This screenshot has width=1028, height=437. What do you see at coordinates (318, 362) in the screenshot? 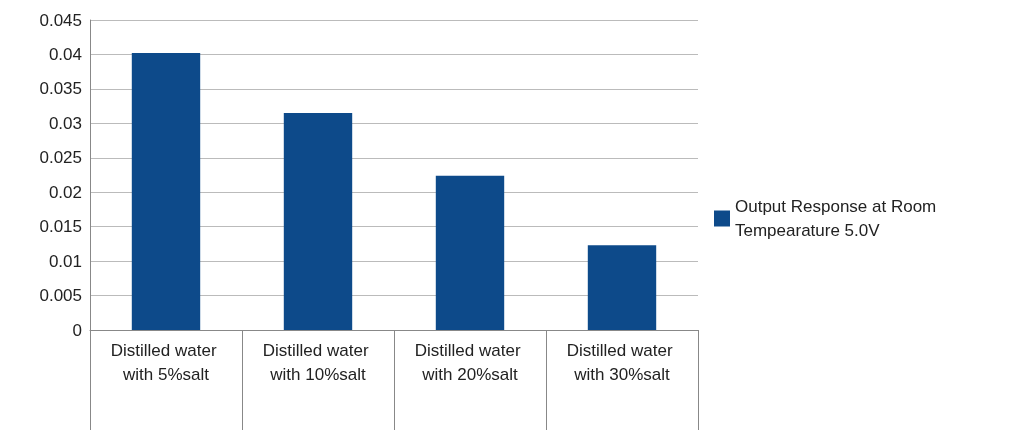
I see `x-tick-label: Distilled water with 10%salt` at bounding box center [318, 362].